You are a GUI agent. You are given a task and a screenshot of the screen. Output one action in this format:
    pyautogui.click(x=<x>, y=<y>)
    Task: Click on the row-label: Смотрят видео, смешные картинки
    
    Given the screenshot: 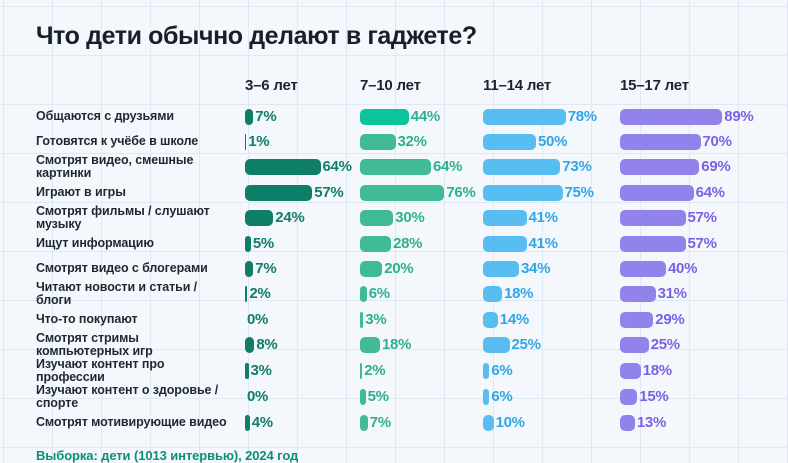 What is the action you would take?
    pyautogui.click(x=115, y=166)
    